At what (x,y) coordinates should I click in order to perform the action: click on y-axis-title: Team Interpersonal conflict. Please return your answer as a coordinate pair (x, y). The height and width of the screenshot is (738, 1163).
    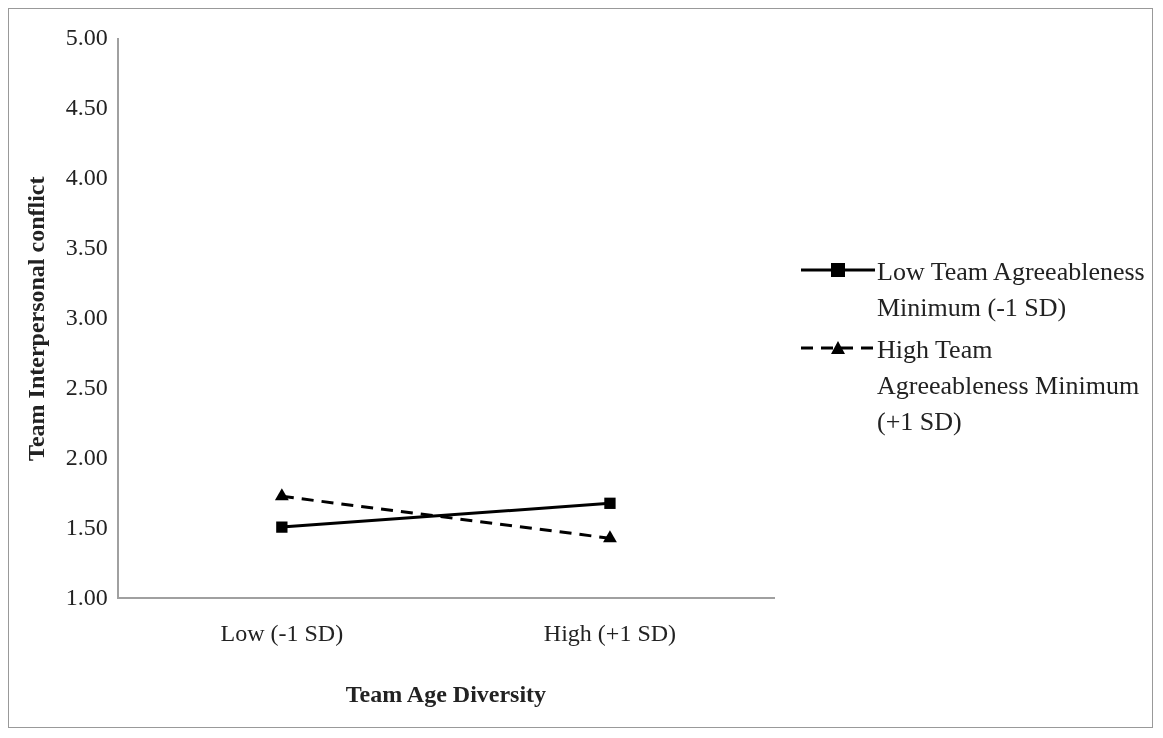
    Looking at the image, I should click on (35, 318).